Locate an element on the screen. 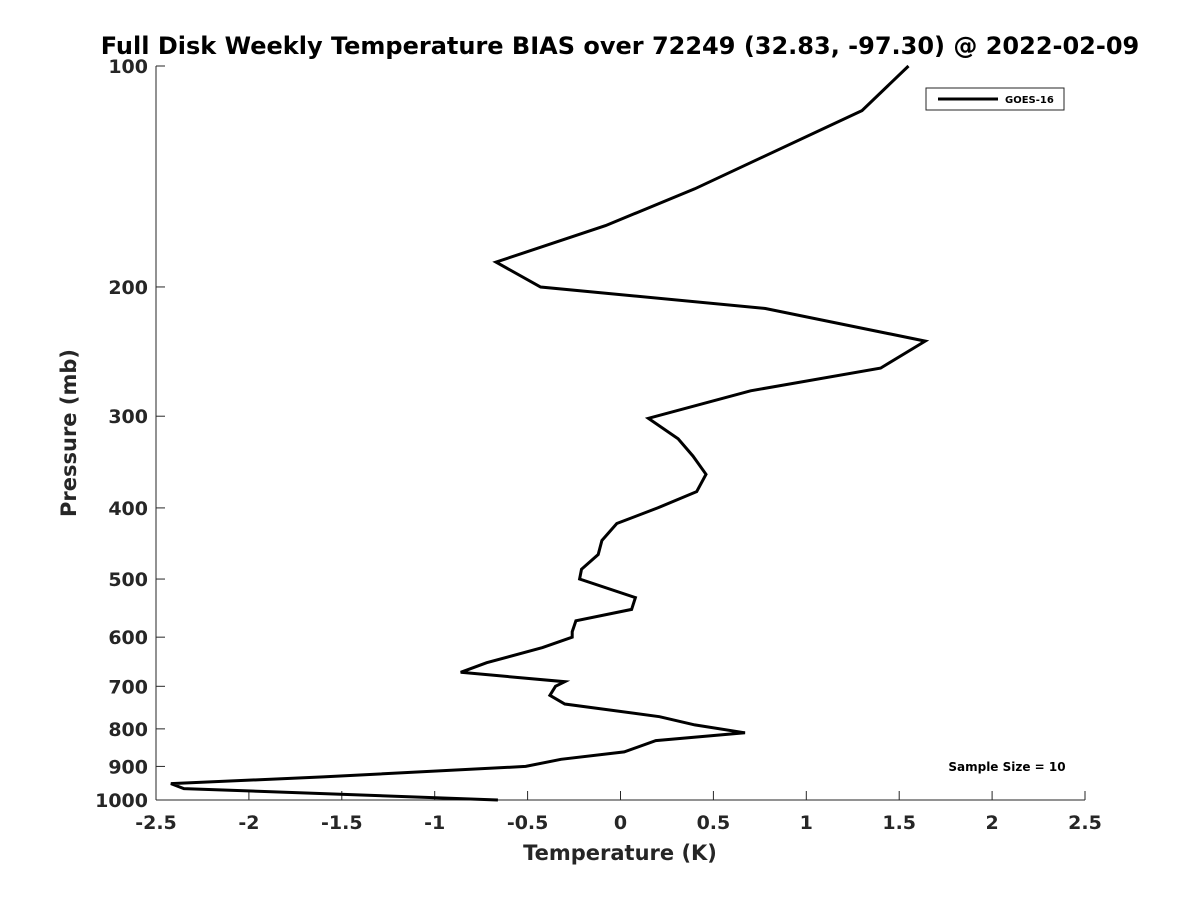 The width and height of the screenshot is (1200, 900). x-tick-label: 0.5 is located at coordinates (714, 823).